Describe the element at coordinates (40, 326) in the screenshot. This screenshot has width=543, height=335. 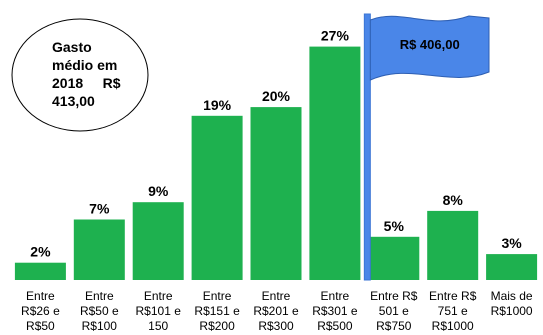
I see `category-label-0-line-2: R$50` at that location.